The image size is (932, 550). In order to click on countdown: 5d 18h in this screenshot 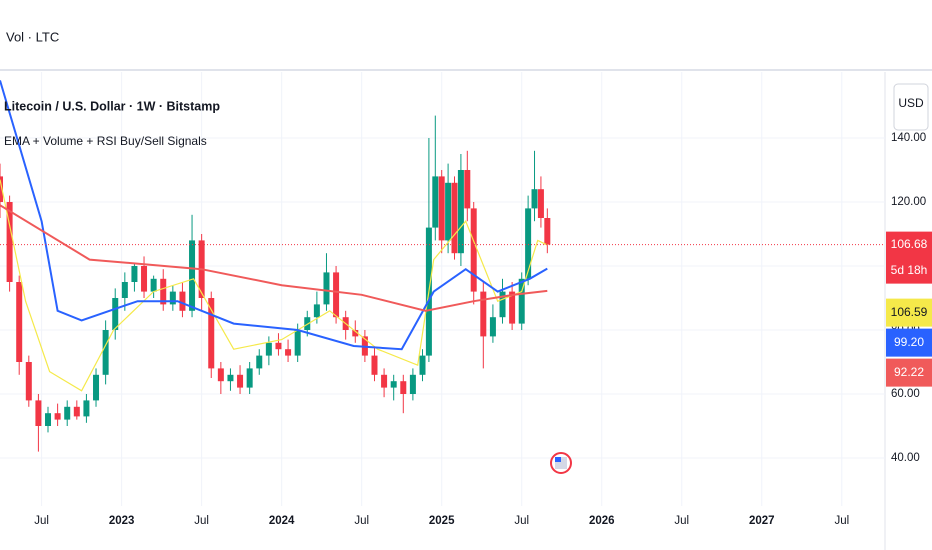, I will do `click(909, 270)`.